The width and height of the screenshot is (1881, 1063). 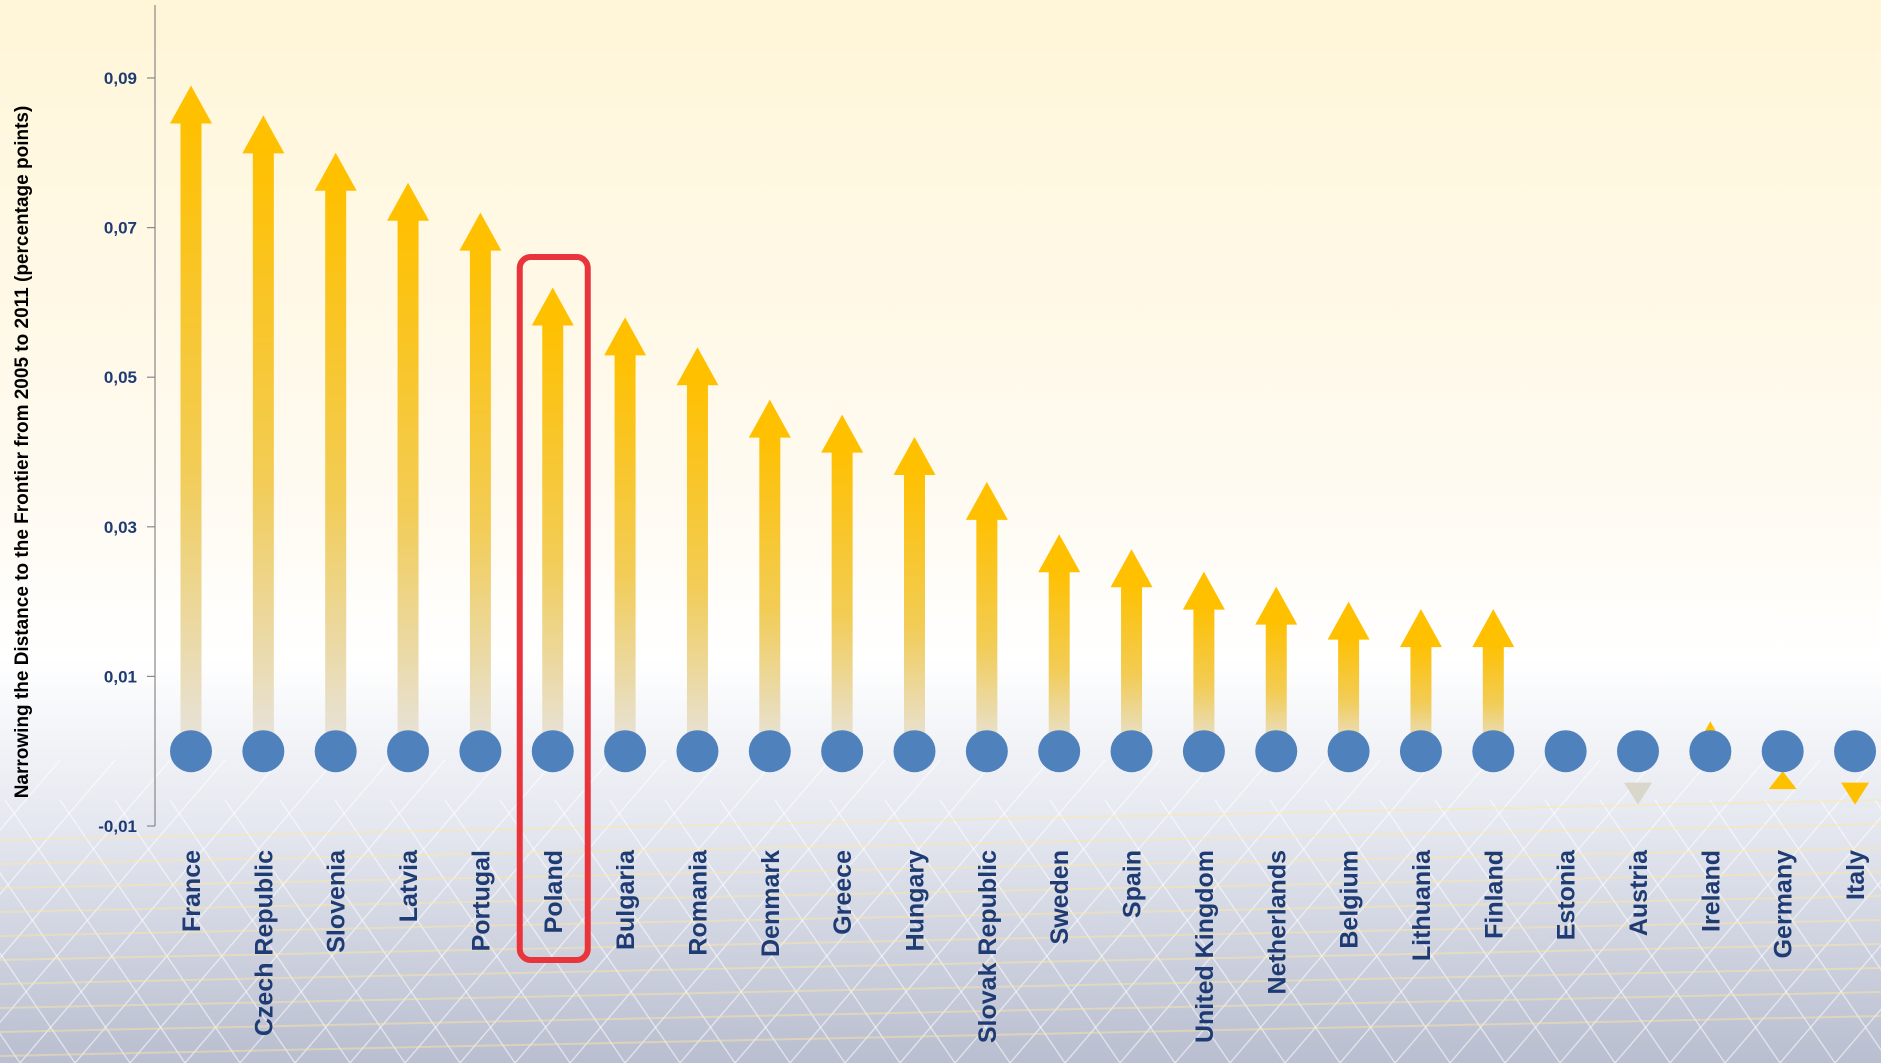 I want to click on category-label: Italy, so click(x=1856, y=875).